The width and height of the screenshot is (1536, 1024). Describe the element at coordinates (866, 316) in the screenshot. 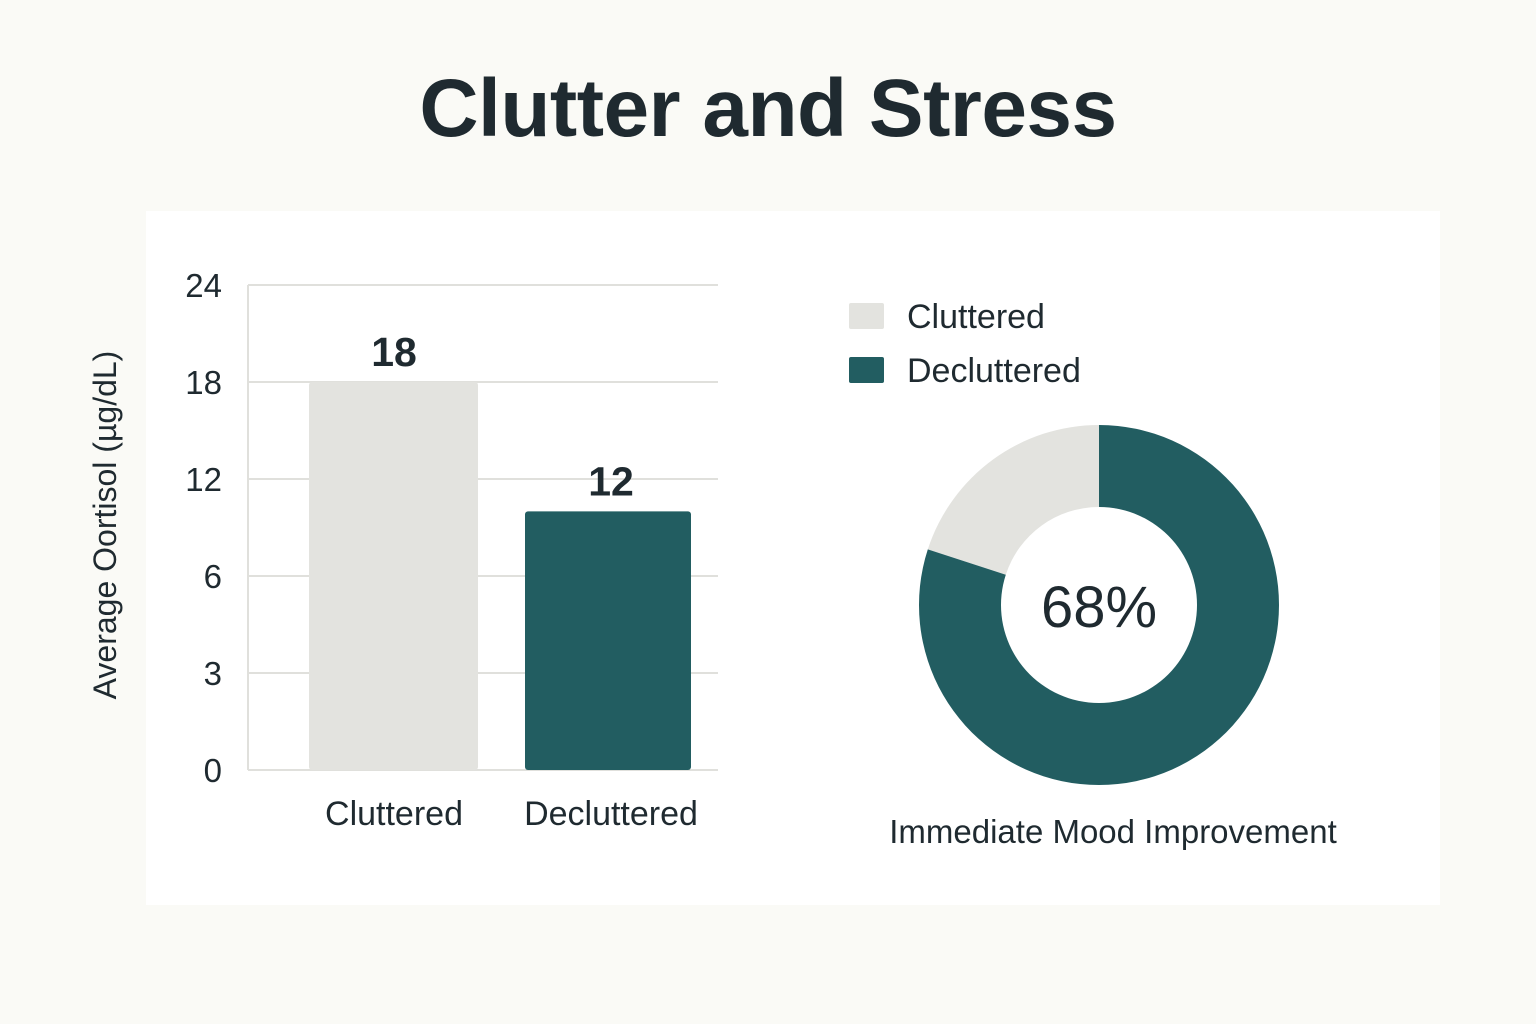

I see `legend-swatch-cluttered` at that location.